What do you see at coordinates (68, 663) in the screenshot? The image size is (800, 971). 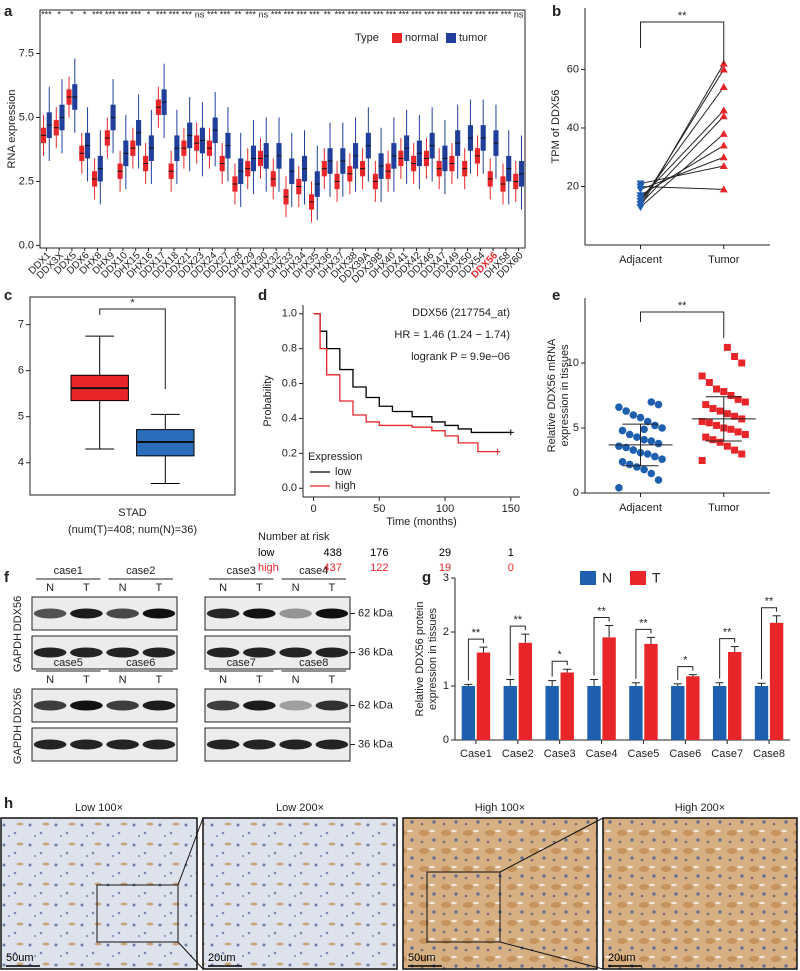 I see `case-label: case5` at bounding box center [68, 663].